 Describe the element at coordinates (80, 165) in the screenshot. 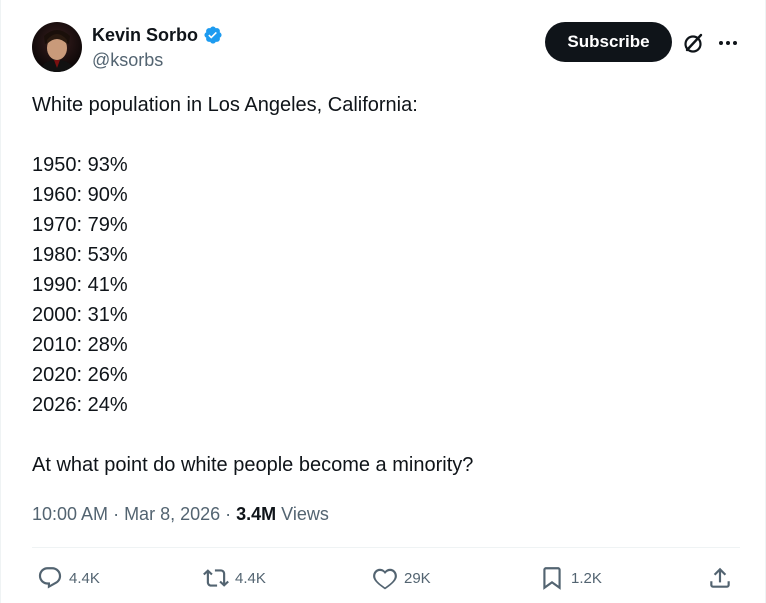

I see `post-line: 1950: 93%` at that location.